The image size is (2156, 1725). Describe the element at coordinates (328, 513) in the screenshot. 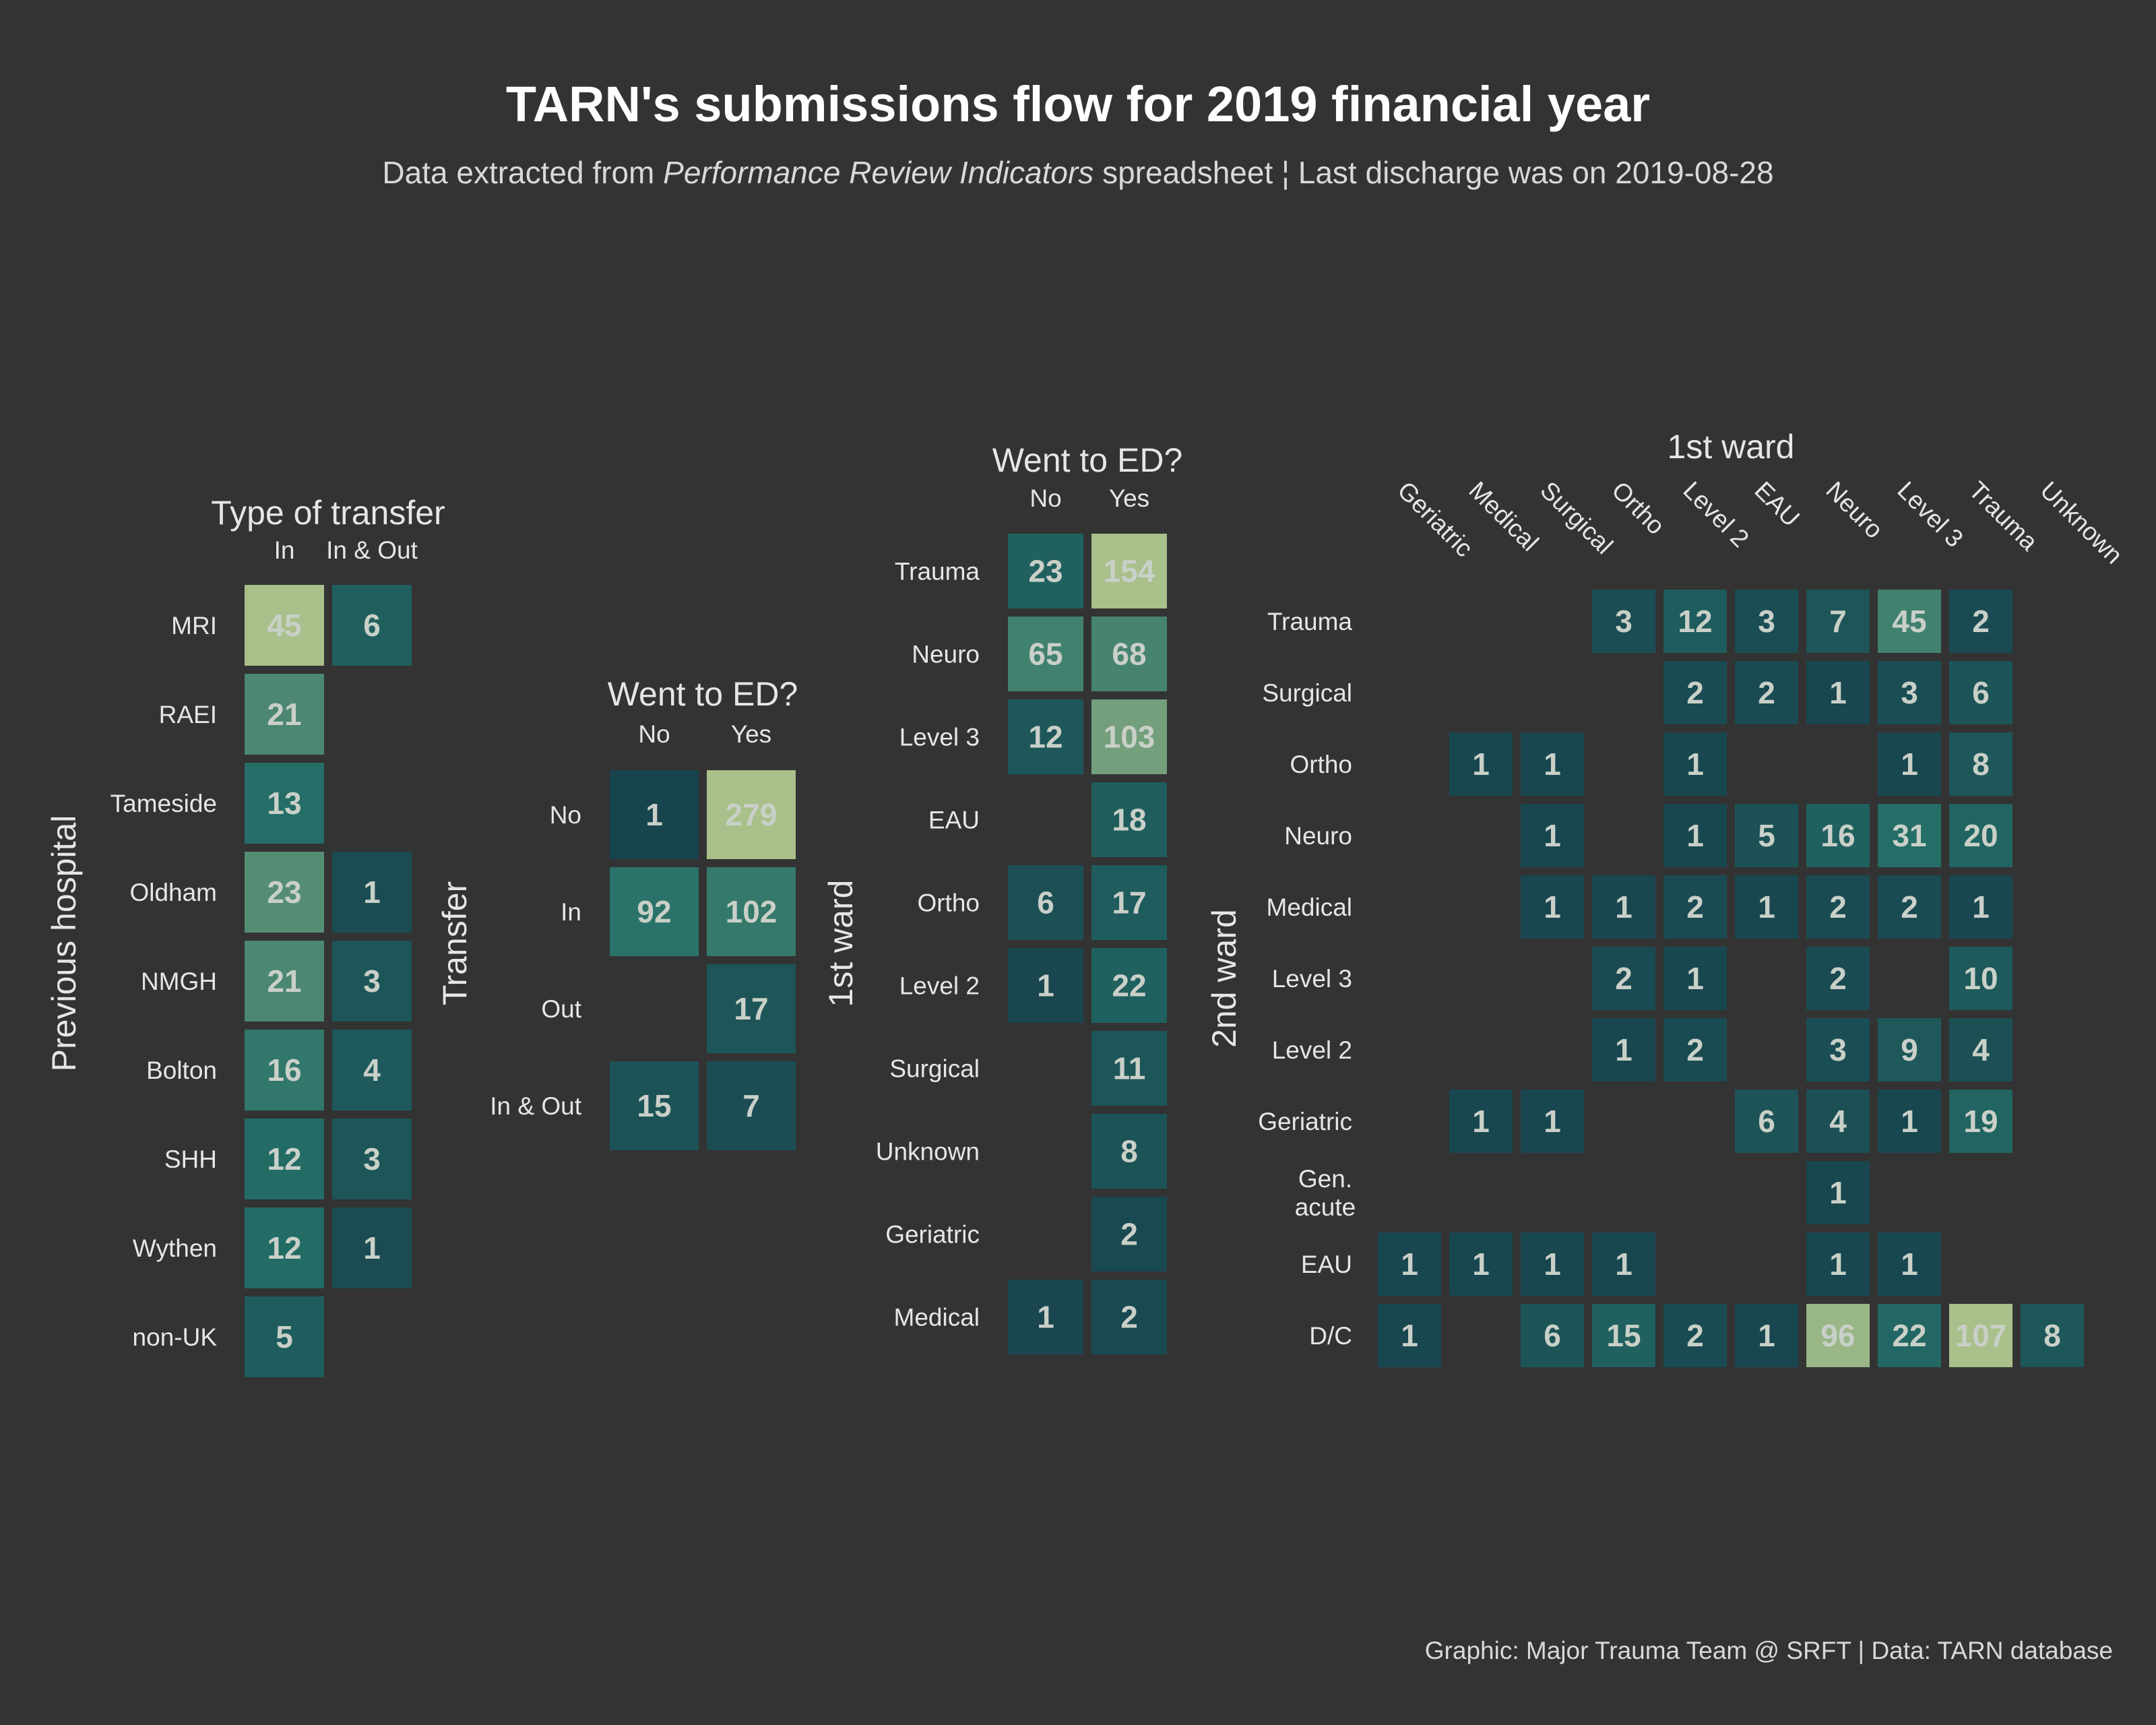

I see `panel-1-top-title: Type of transfer` at that location.